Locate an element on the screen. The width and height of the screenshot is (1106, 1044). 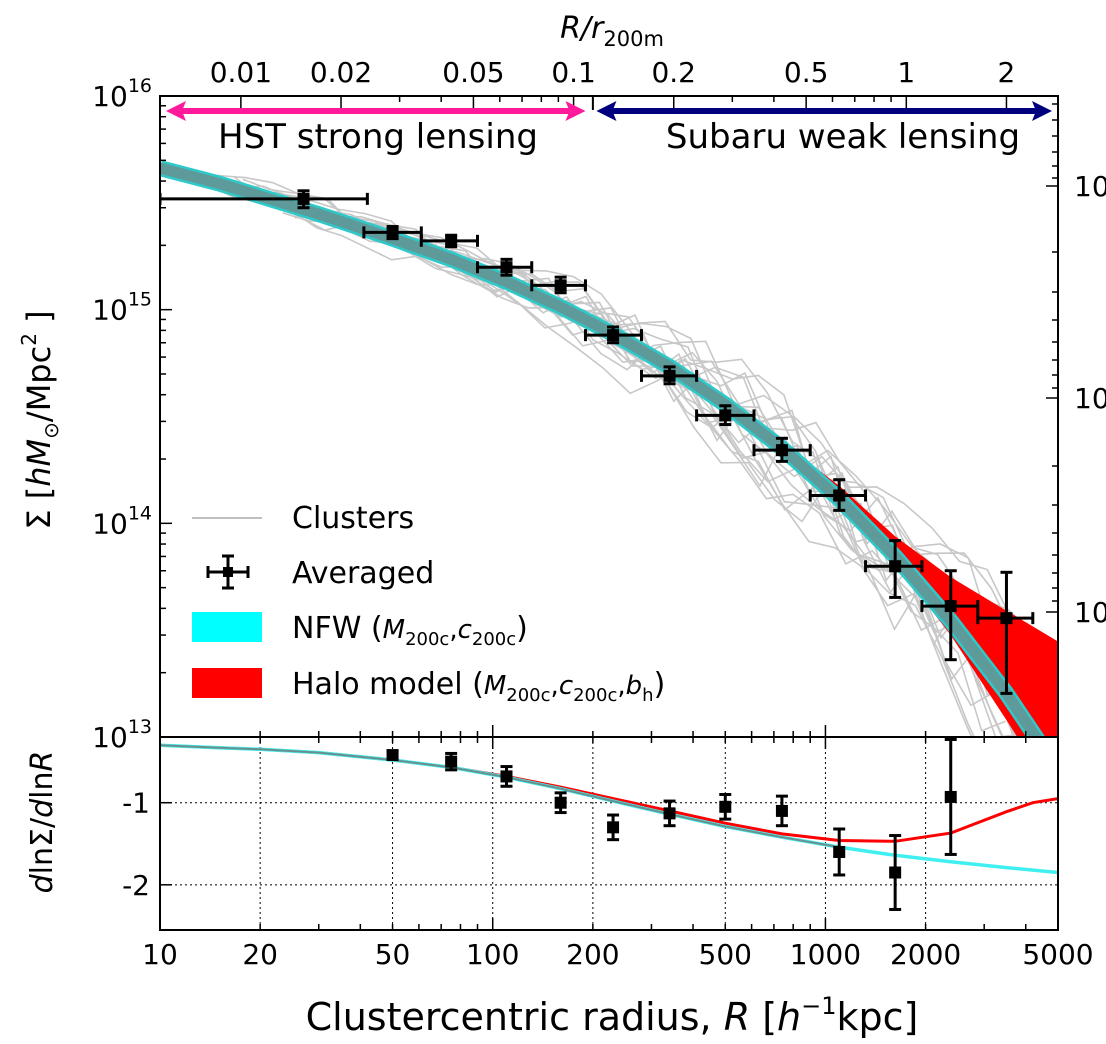
y-tick-label-top: 1015 is located at coordinates (122, 308).